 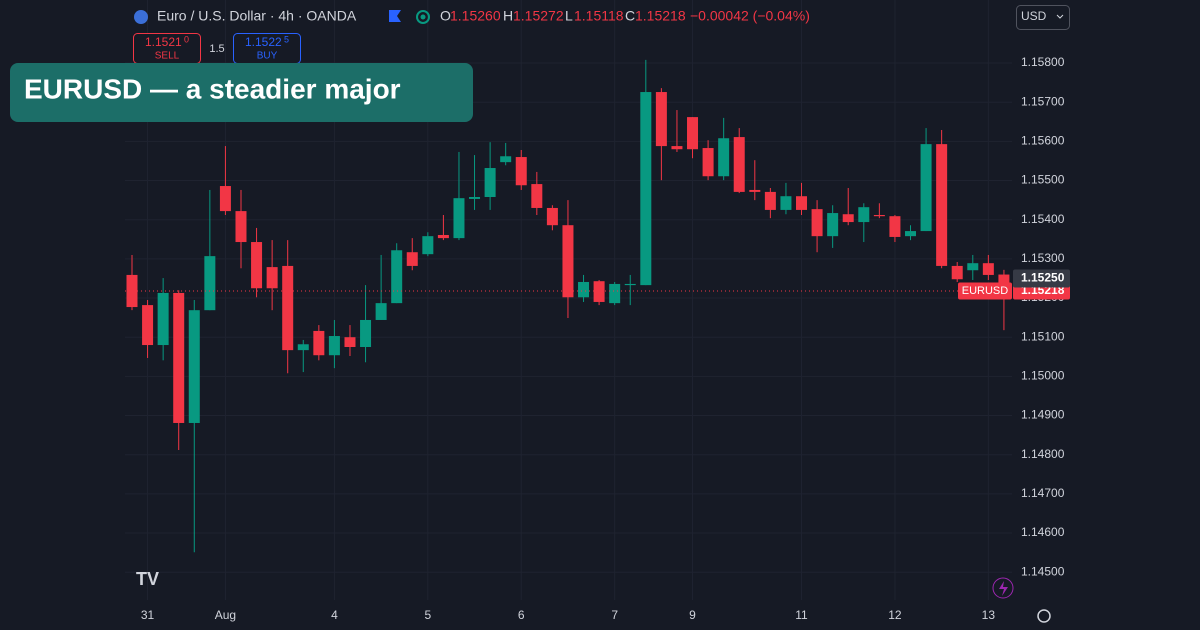 What do you see at coordinates (395, 16) in the screenshot?
I see `flag-marker` at bounding box center [395, 16].